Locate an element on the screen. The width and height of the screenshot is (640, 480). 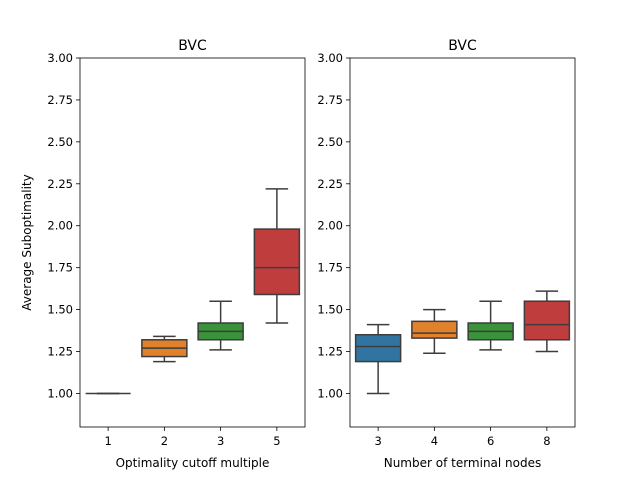
x-tick-label: 5 is located at coordinates (276, 441).